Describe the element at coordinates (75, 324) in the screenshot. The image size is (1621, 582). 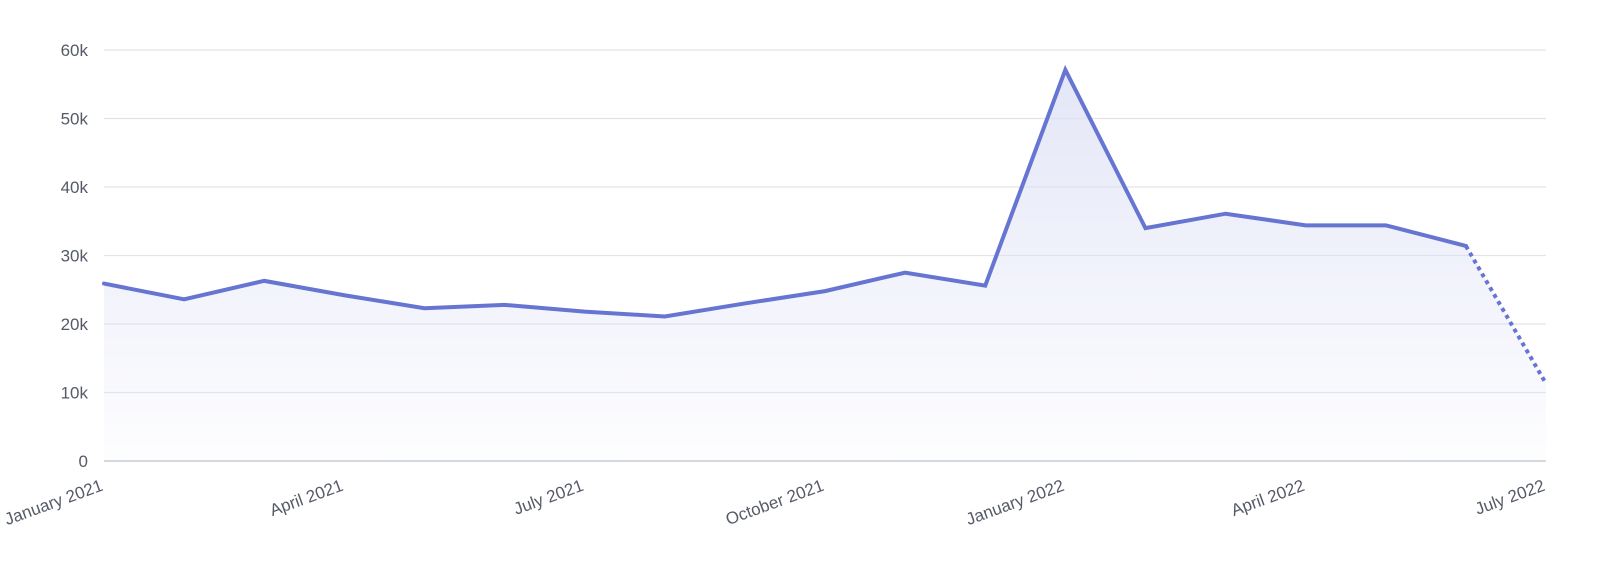
I see `y-tick-label: 20k` at that location.